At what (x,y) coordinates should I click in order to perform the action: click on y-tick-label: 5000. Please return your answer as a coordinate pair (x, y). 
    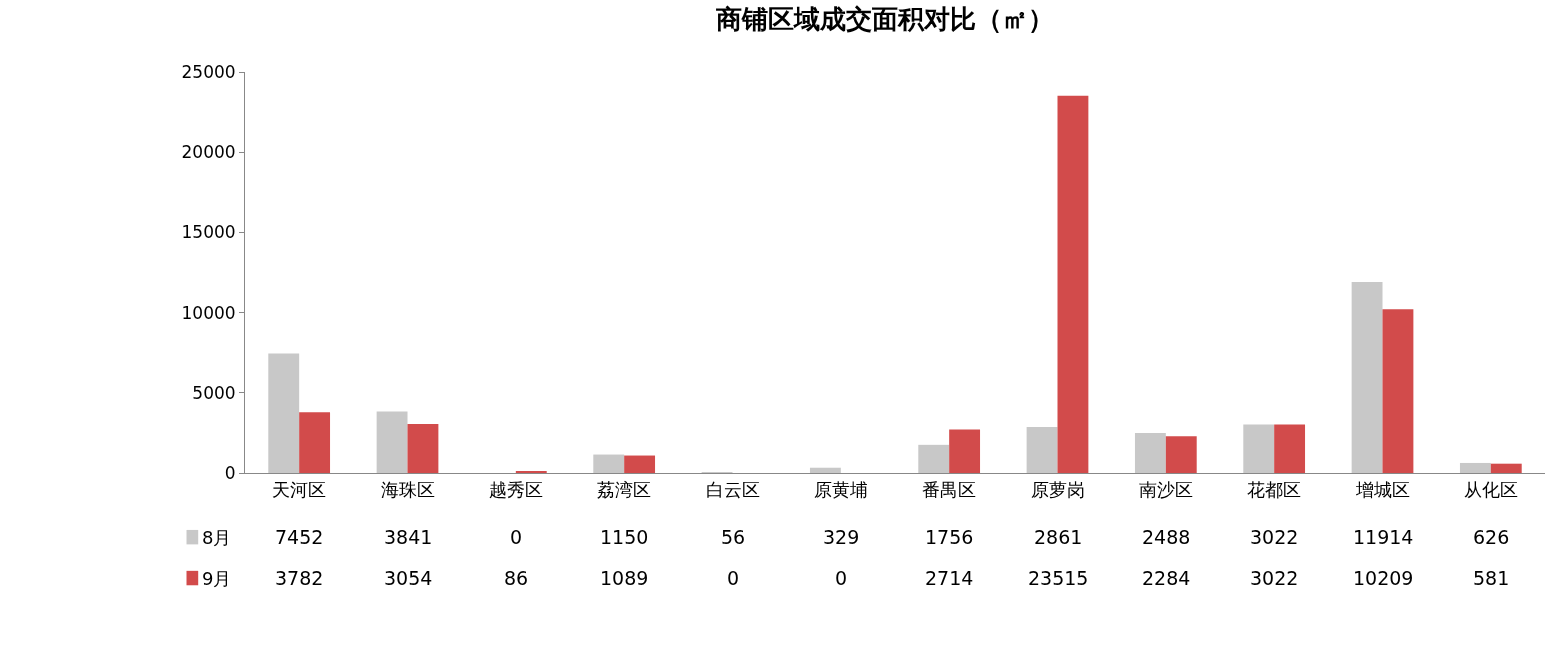
    Looking at the image, I should click on (214, 392).